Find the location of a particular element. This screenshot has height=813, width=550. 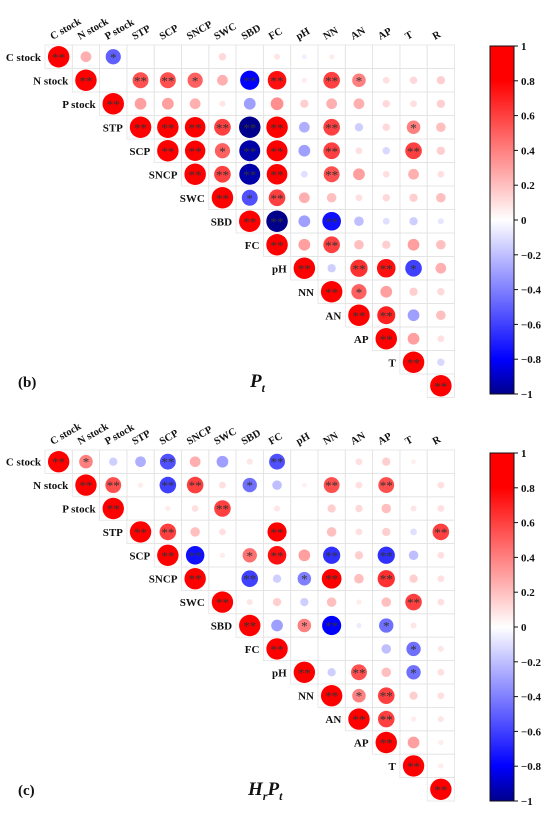

row-label: SCP is located at coordinates (139, 556).